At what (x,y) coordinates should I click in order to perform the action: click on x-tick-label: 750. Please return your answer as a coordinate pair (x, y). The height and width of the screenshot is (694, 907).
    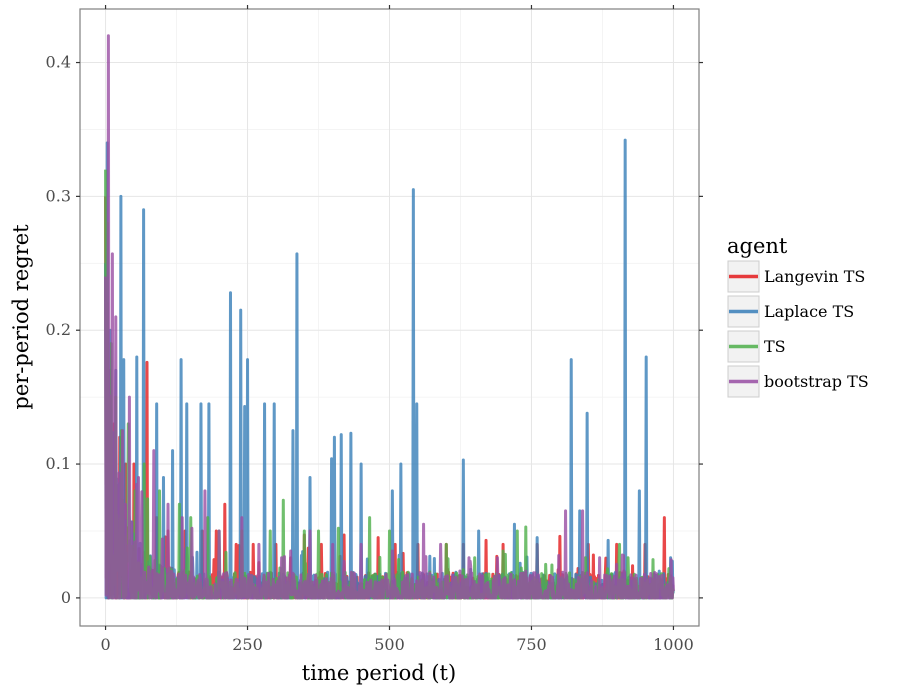
    Looking at the image, I should click on (531, 644).